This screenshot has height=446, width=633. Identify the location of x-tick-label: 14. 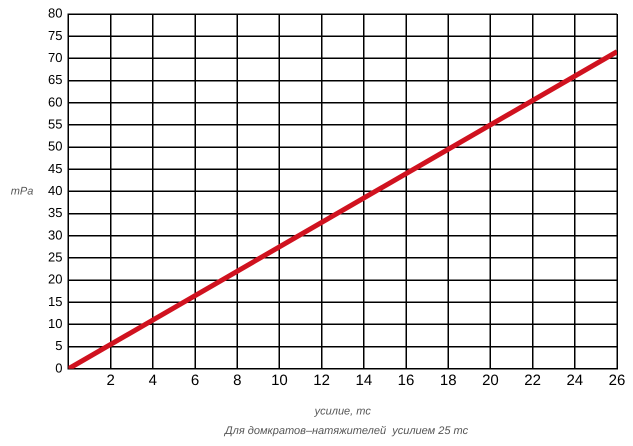
(363, 380).